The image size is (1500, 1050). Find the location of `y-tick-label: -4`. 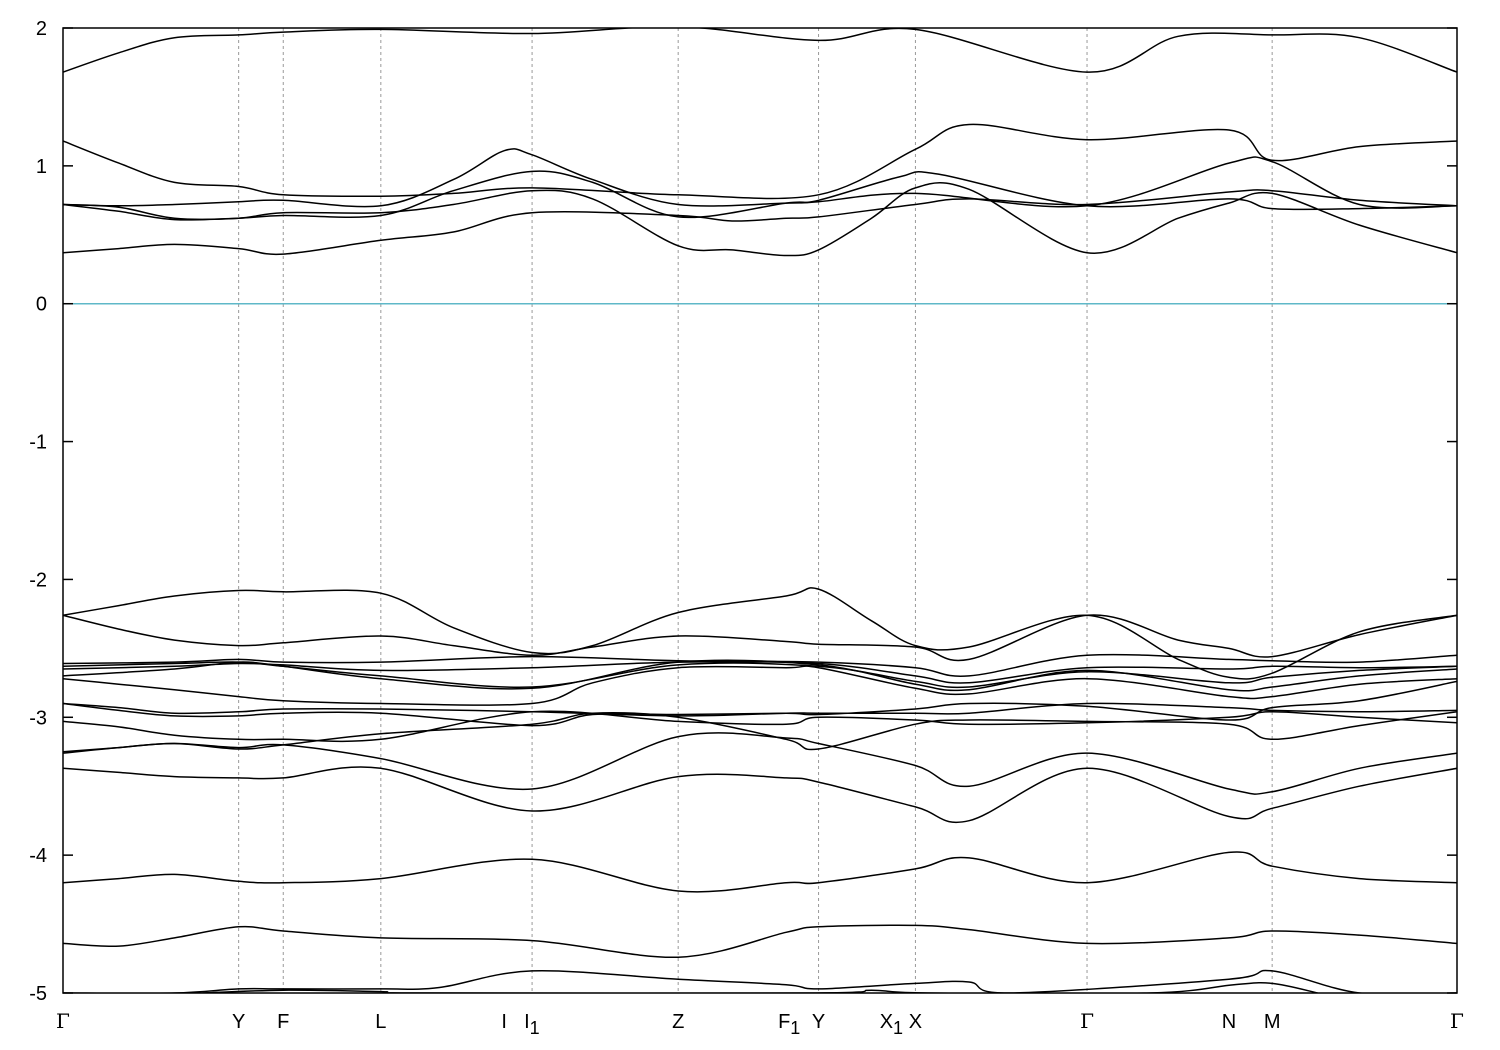

y-tick-label: -4 is located at coordinates (38, 856).